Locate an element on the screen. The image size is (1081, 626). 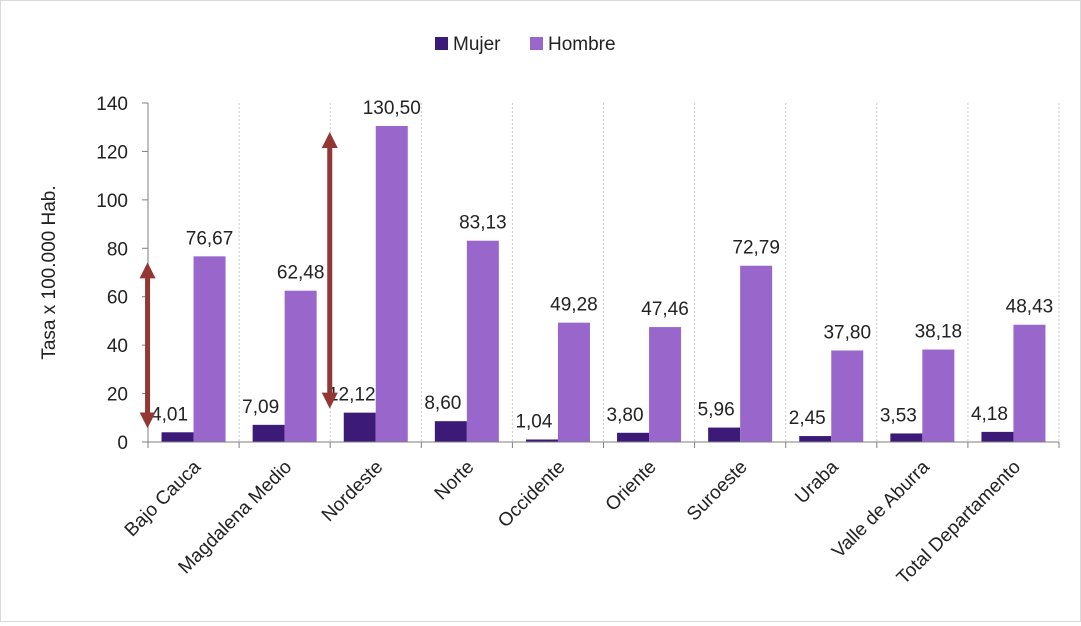
x-category-label: Occidente is located at coordinates (531, 494).